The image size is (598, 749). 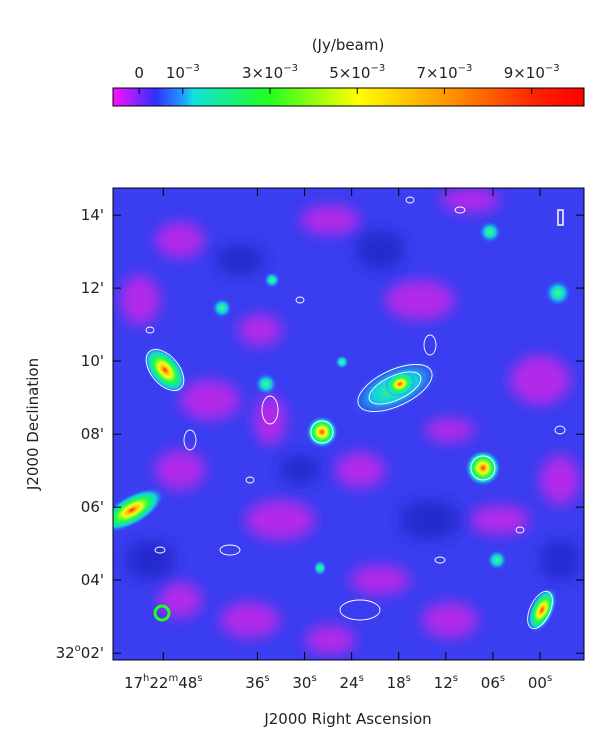 I want to click on y-axis-label: J2000 Declination, so click(x=33, y=424).